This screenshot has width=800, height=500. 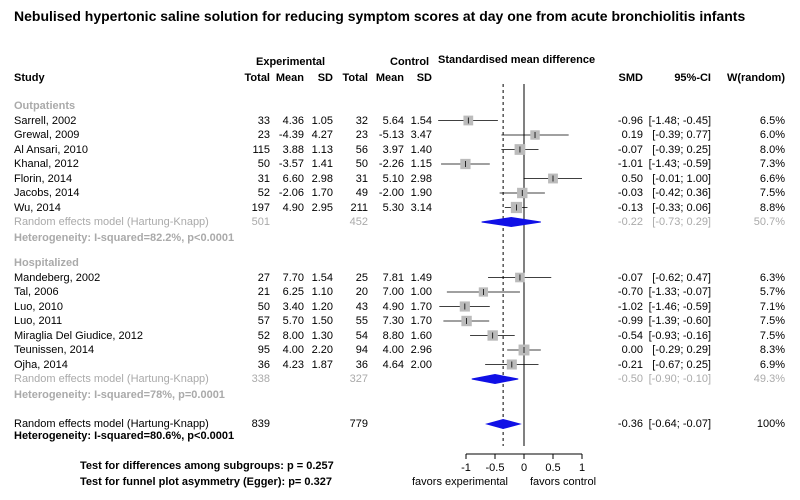 I want to click on mean-e-cell: 6.25, so click(x=293, y=292).